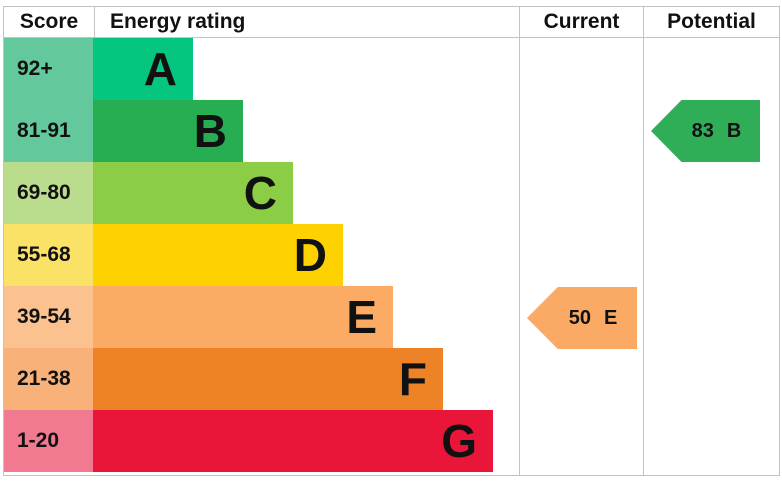  What do you see at coordinates (48, 69) in the screenshot?
I see `score-range-a: 92+` at bounding box center [48, 69].